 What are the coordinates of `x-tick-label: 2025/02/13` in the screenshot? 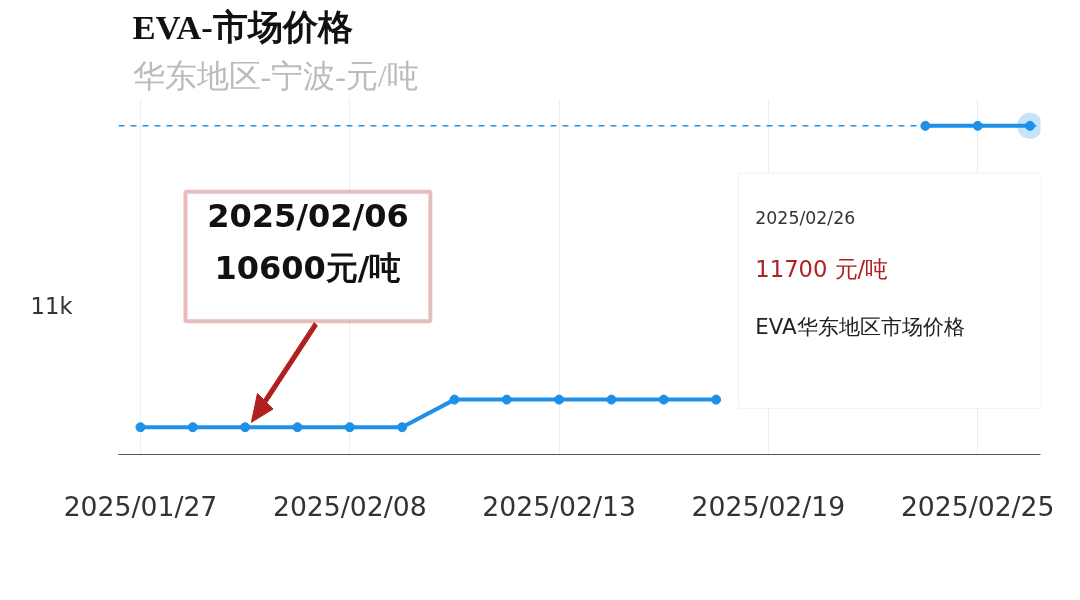 It's located at (559, 506).